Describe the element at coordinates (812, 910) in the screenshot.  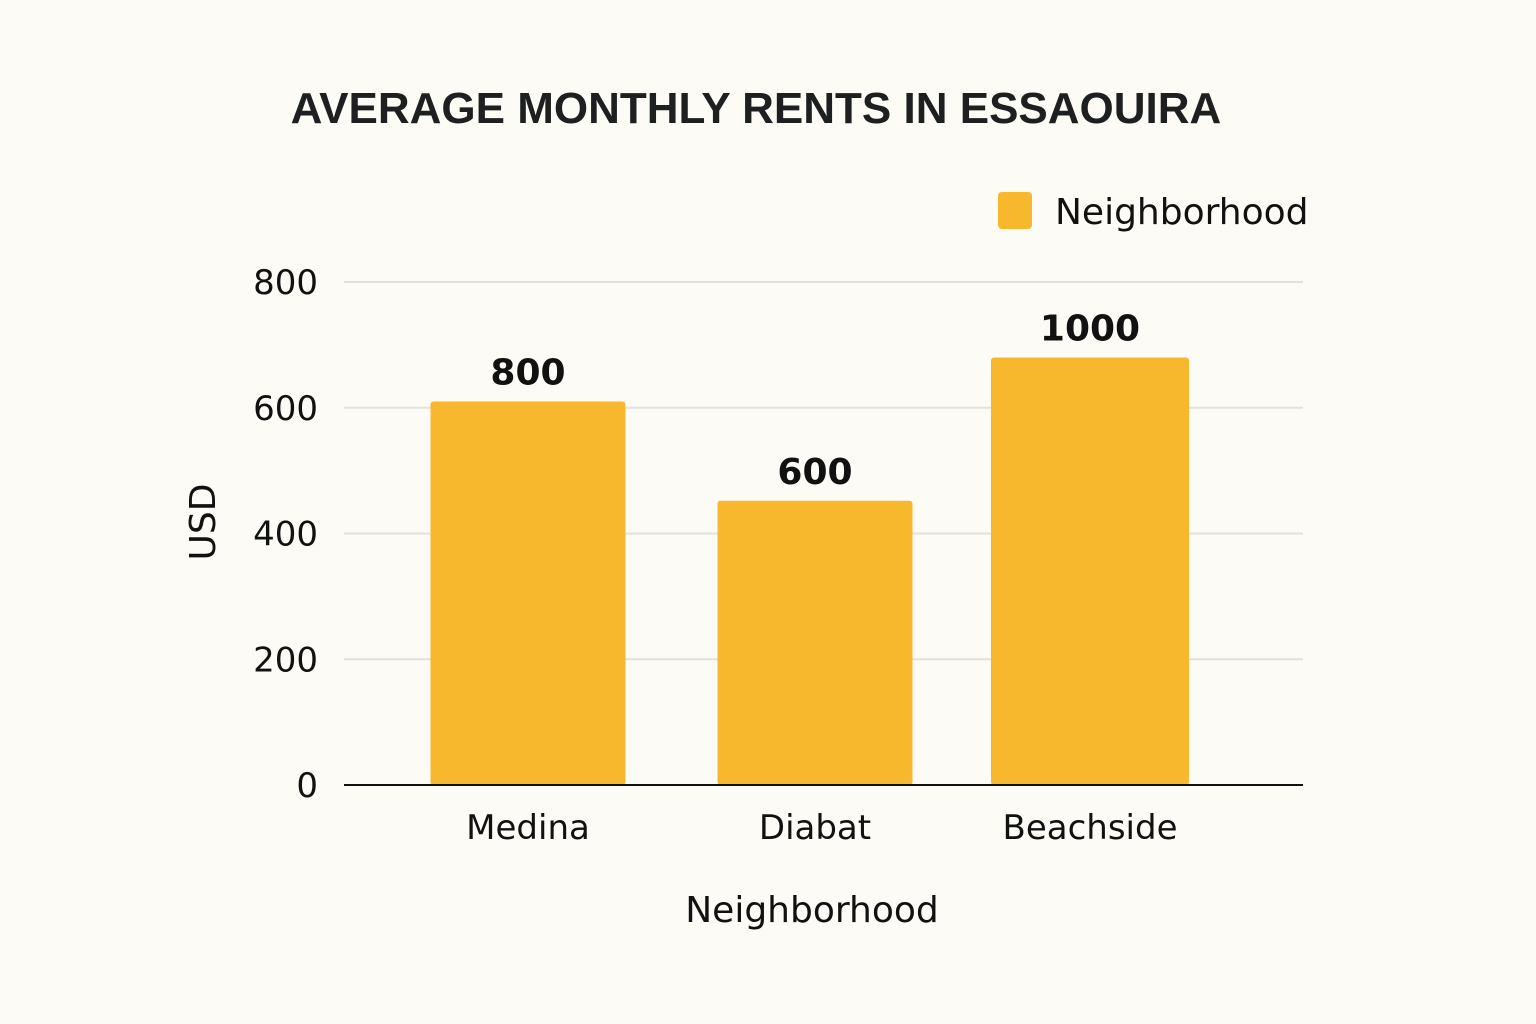
I see `x-axis-title: Neighborhood` at that location.